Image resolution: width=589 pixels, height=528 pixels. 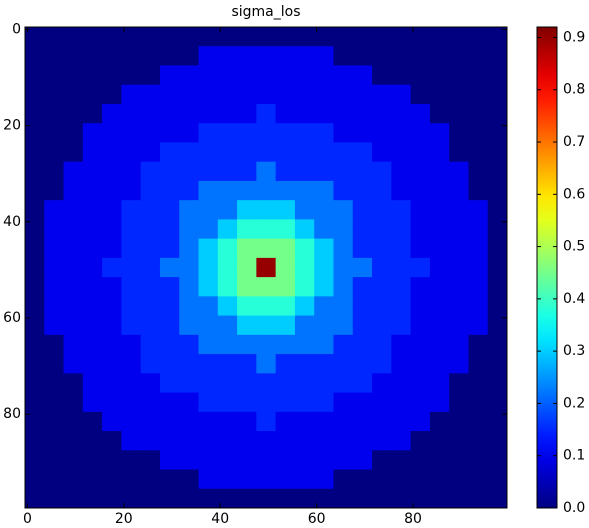 What do you see at coordinates (12, 126) in the screenshot?
I see `y-tick-label: 20` at bounding box center [12, 126].